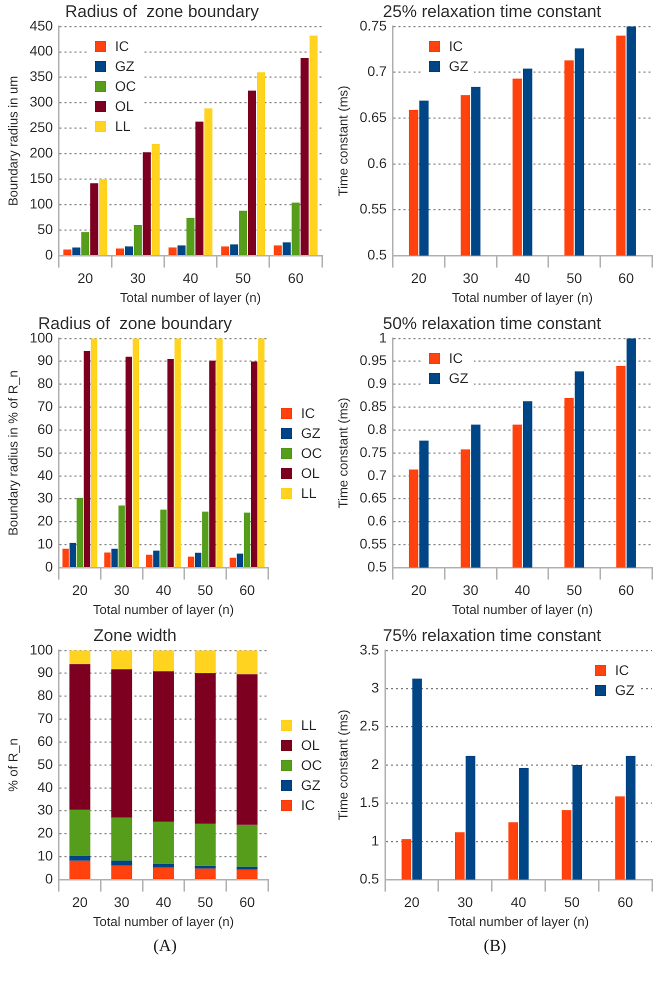 Image resolution: width=661 pixels, height=1000 pixels. Describe the element at coordinates (492, 635) in the screenshot. I see `chart-title: 75% relaxation time constant` at that location.